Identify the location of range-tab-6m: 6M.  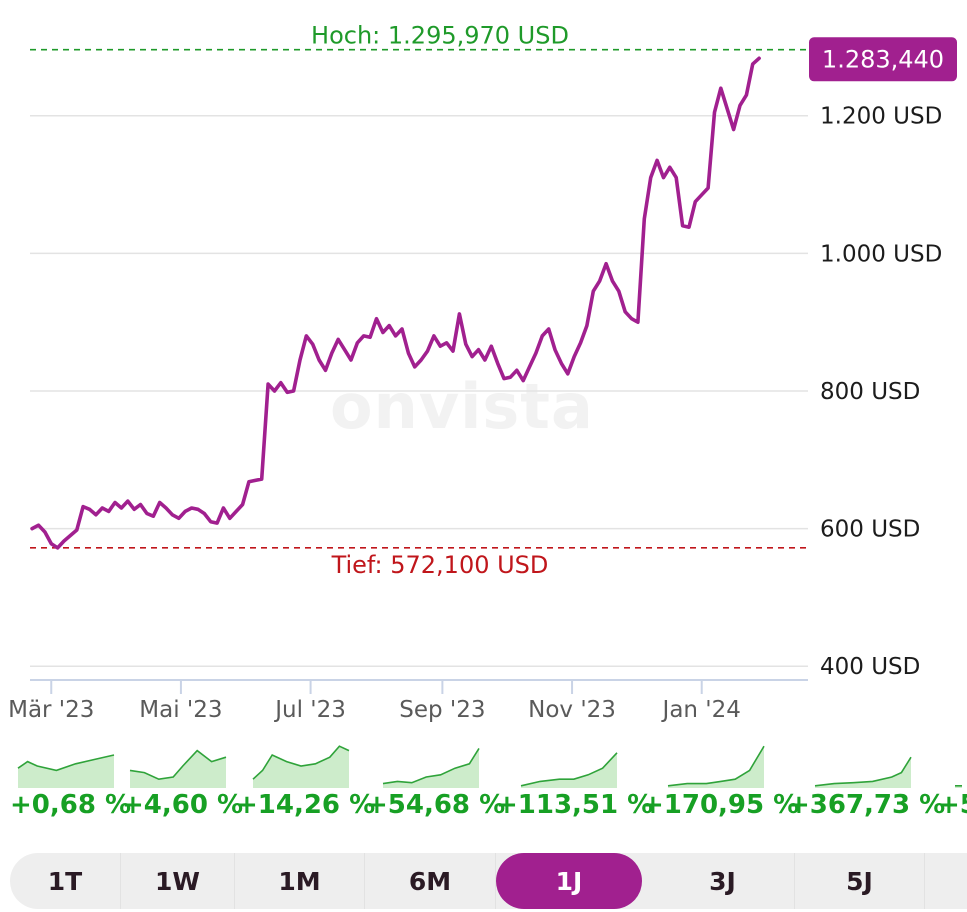
(430, 881).